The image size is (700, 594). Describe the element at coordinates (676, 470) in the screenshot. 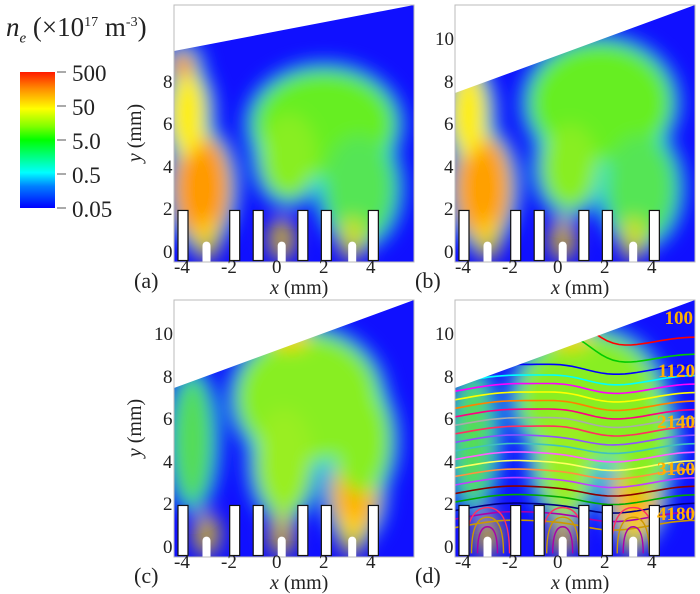

I see `contour-label: 3160` at that location.